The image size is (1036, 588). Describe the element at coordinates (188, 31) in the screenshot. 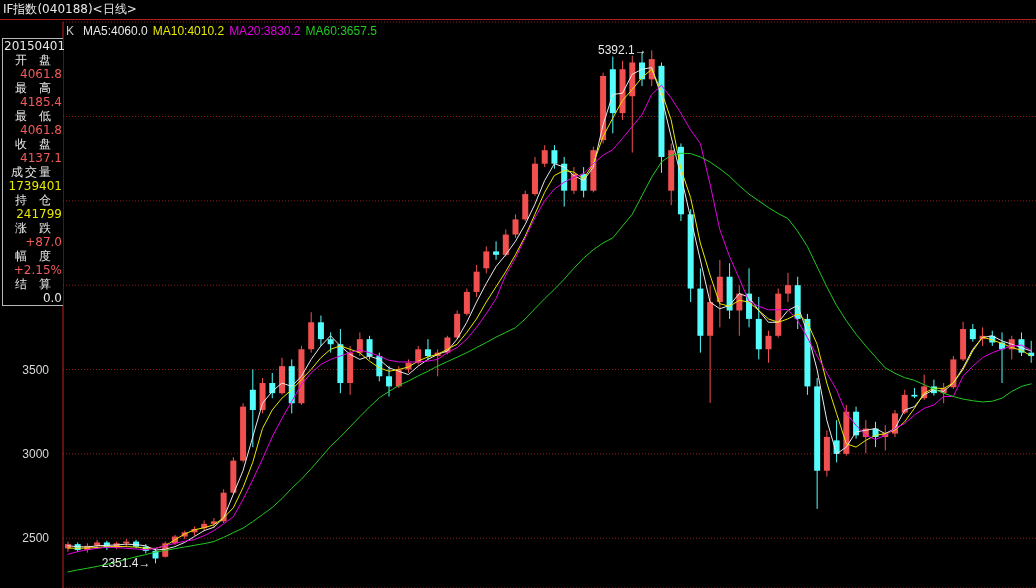

I see `text: MA10:4010.2` at that location.